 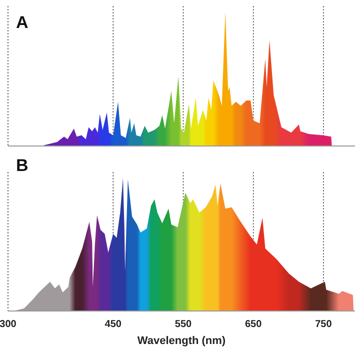 I want to click on x-tick-label: 750, so click(x=323, y=324).